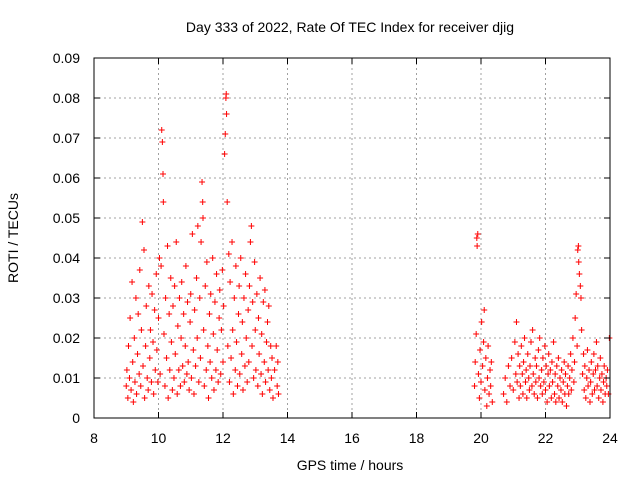  I want to click on x-tick-label: 16, so click(352, 438).